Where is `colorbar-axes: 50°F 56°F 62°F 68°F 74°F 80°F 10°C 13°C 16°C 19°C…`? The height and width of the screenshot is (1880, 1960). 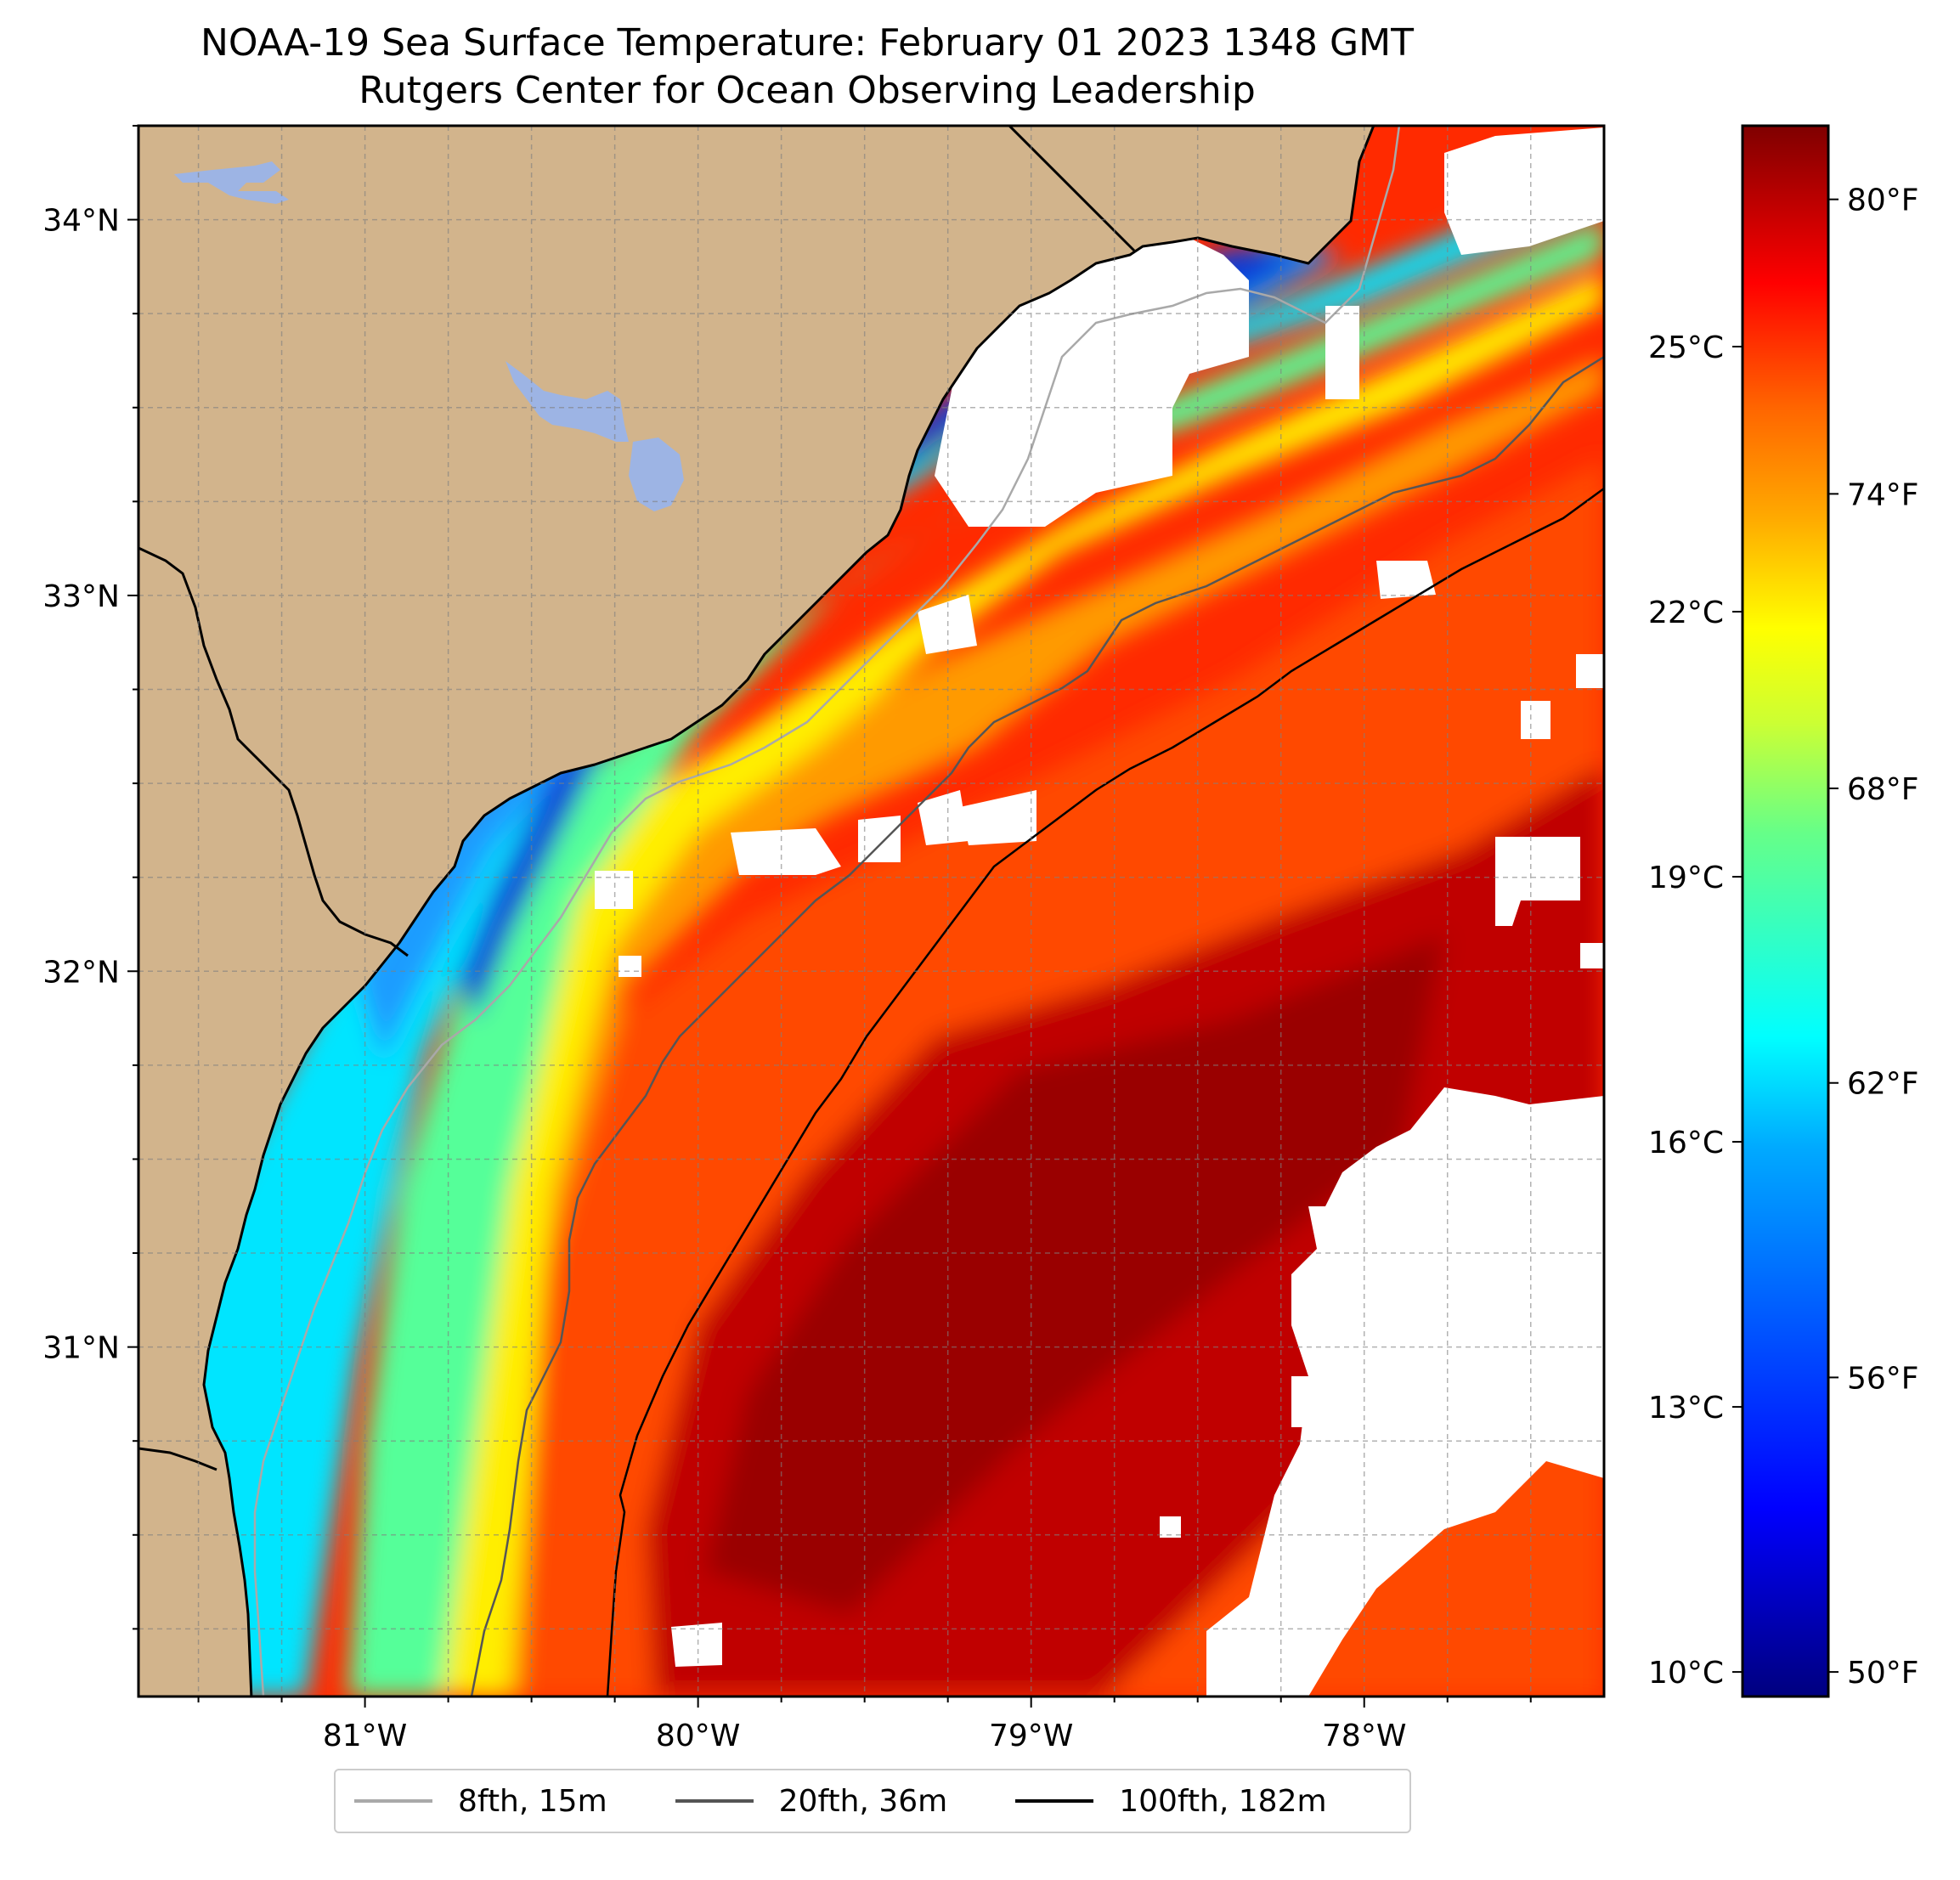 colorbar-axes: 50°F 56°F 62°F 68°F 74°F 80°F 10°C 13°C 16°C 19°C… is located at coordinates (1783, 937).